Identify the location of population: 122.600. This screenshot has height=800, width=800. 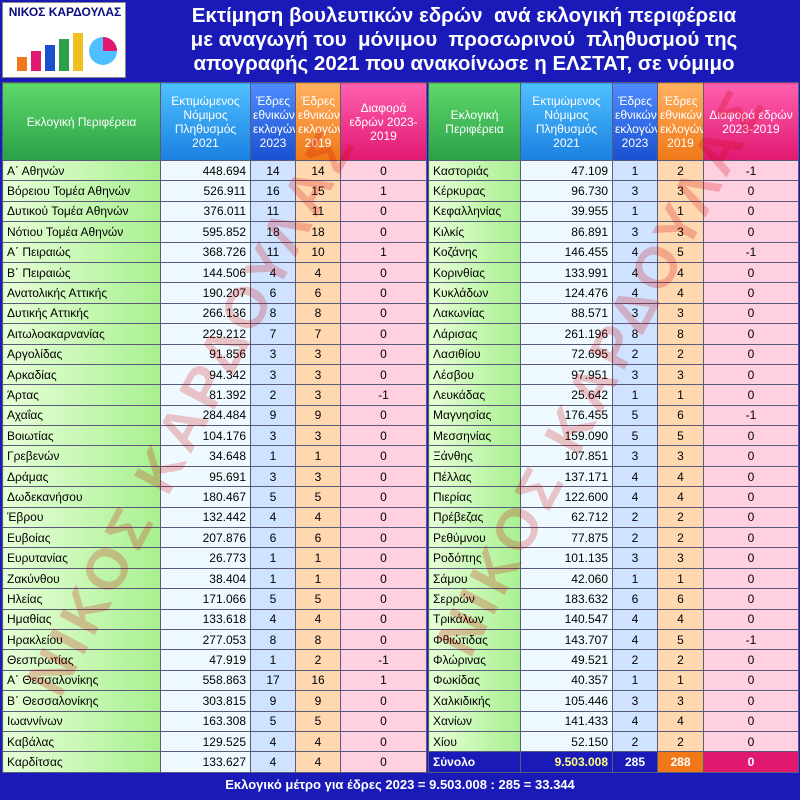
(566, 497).